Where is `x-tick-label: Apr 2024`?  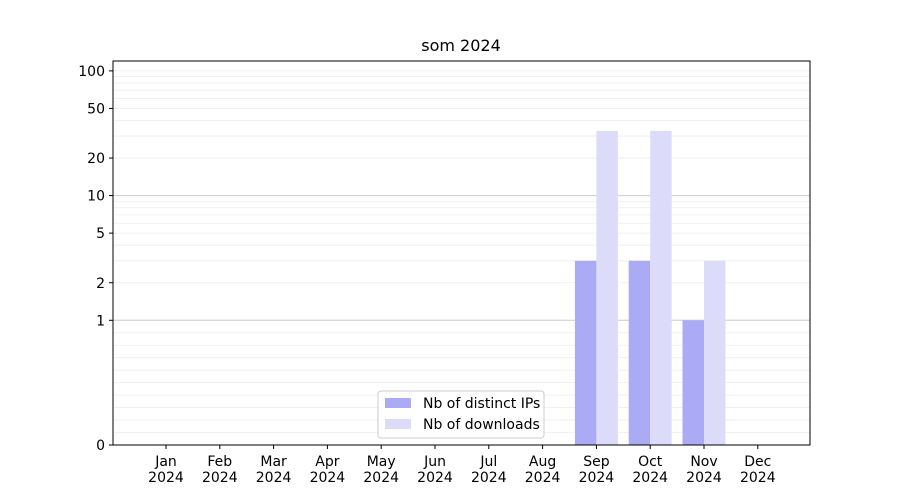 x-tick-label: Apr 2024 is located at coordinates (328, 470).